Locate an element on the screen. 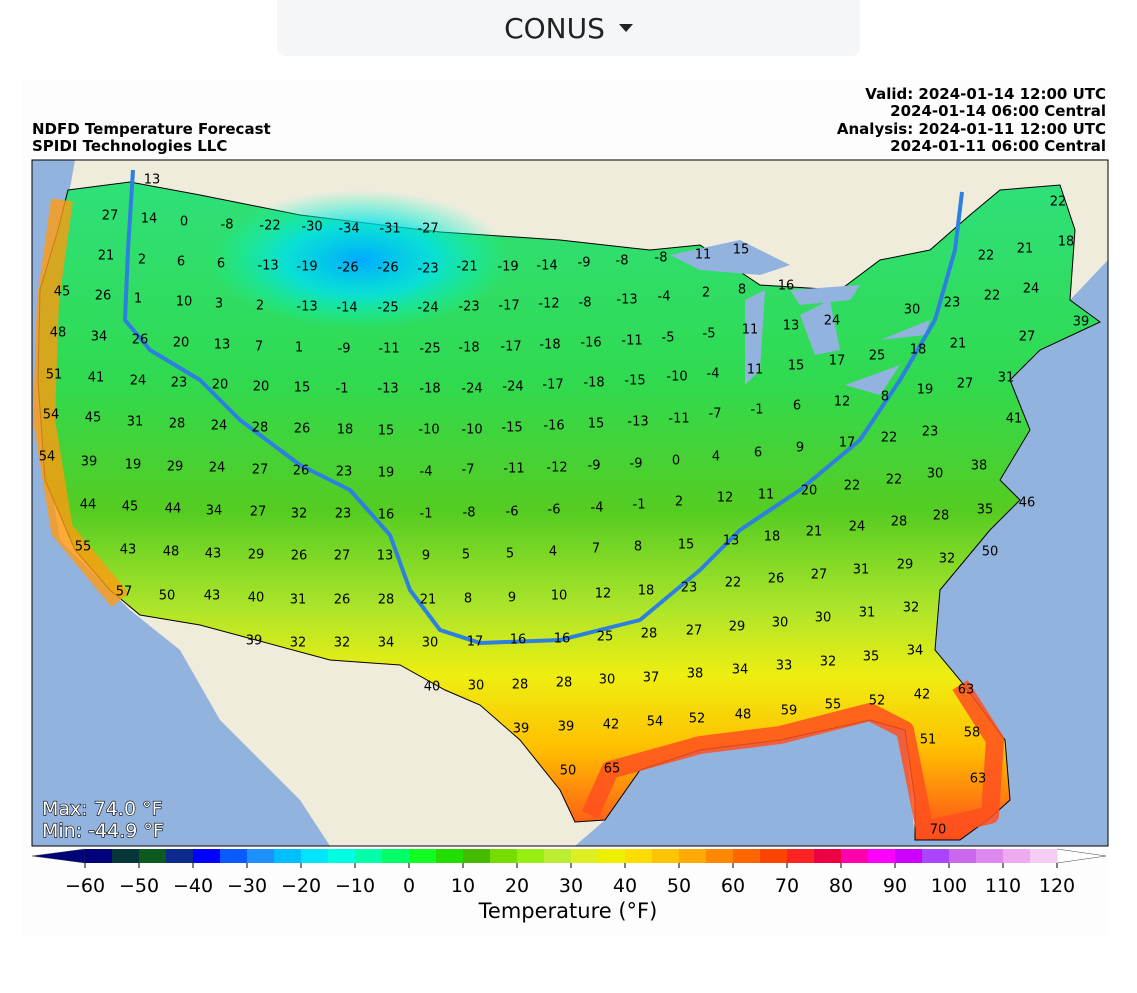 This screenshot has width=1137, height=993. station-temp: -9 is located at coordinates (344, 349).